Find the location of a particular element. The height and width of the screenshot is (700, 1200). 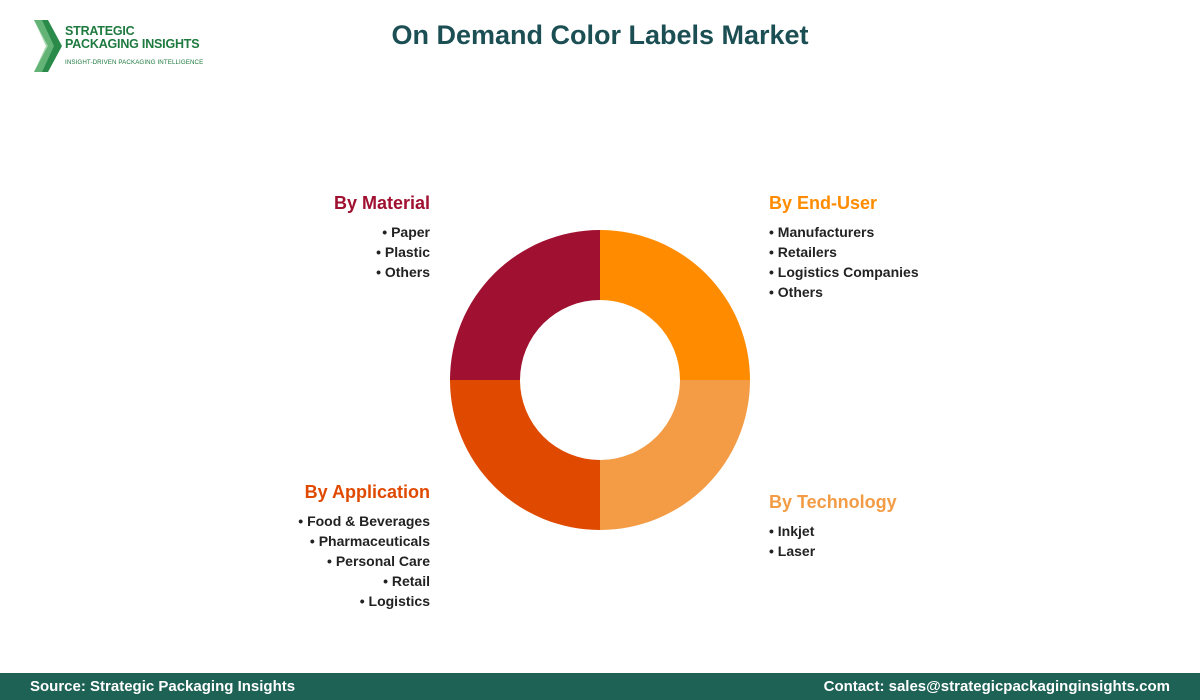

list-item: Inkjet is located at coordinates (833, 531).